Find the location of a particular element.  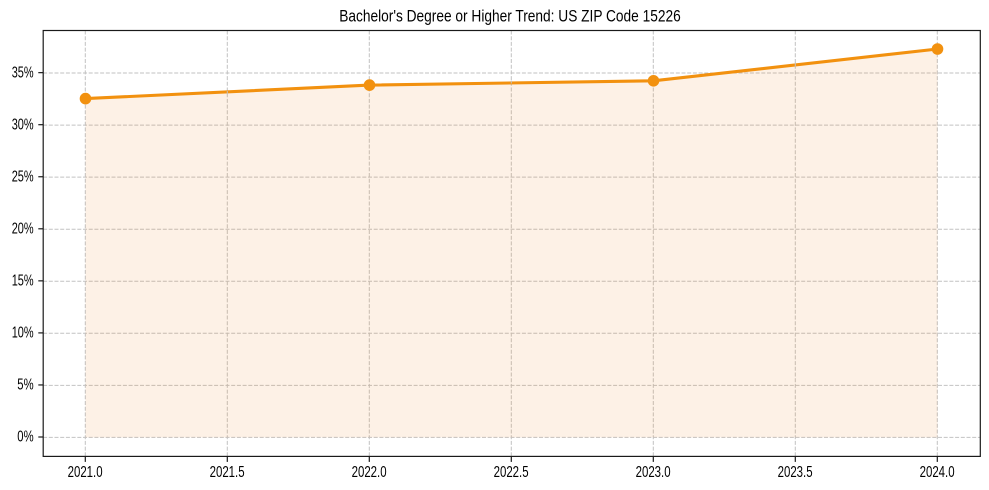

svg-text: 35% is located at coordinates (23, 72).